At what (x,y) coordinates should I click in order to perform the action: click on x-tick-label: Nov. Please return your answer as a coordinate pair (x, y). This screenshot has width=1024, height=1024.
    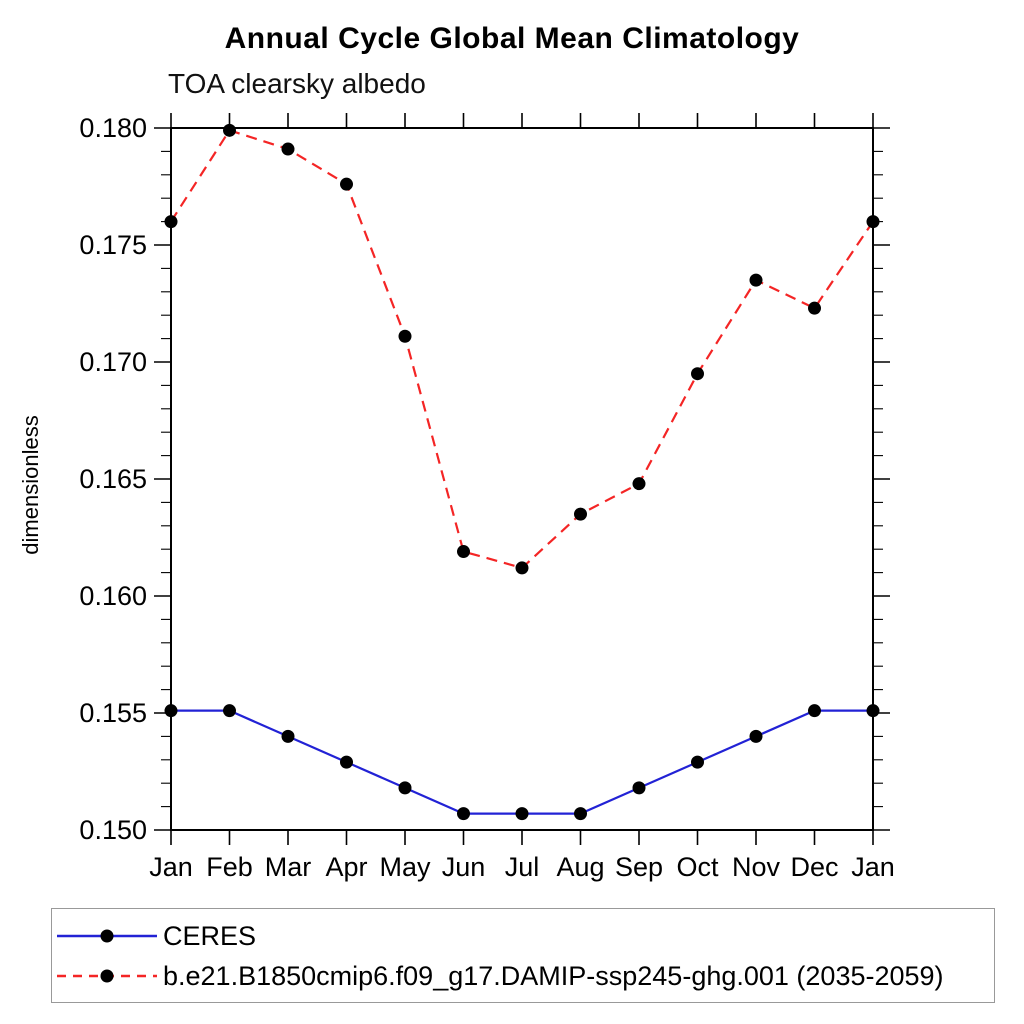
    Looking at the image, I should click on (756, 867).